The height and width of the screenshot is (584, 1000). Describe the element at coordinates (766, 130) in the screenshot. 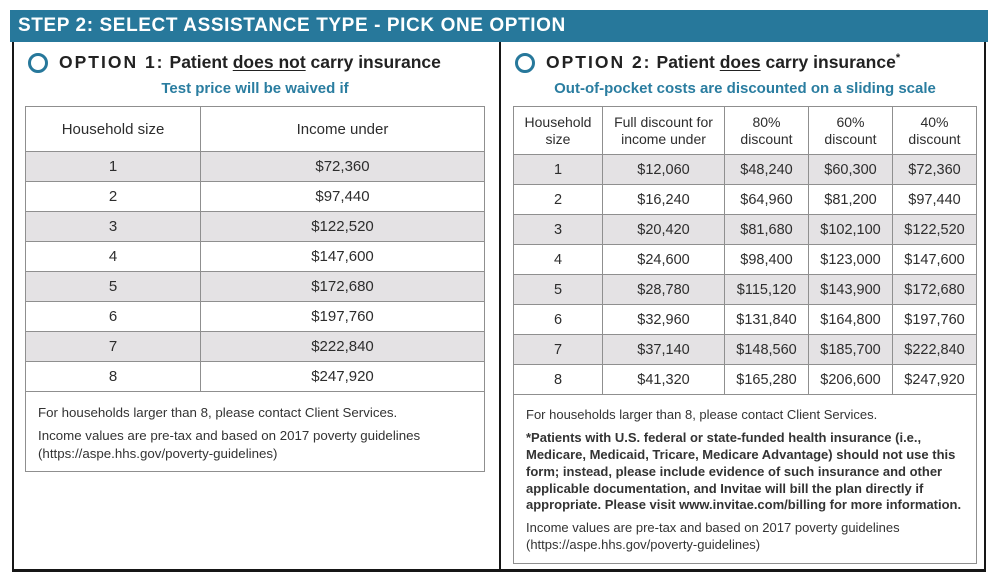

I see `column-header: 80% discount` at that location.